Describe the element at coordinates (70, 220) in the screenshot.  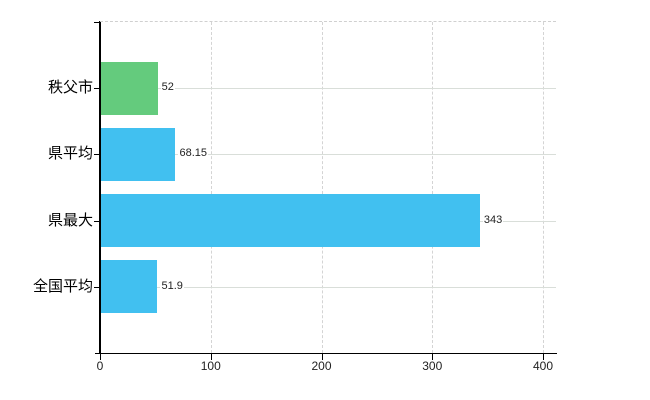
I see `category-label-2: 県最大` at that location.